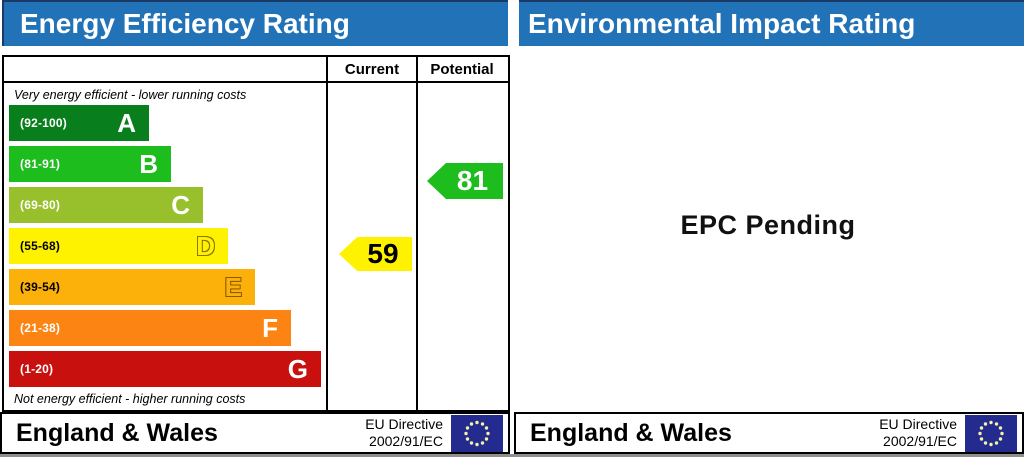  Describe the element at coordinates (205, 246) in the screenshot. I see `band-d-letter: D` at that location.